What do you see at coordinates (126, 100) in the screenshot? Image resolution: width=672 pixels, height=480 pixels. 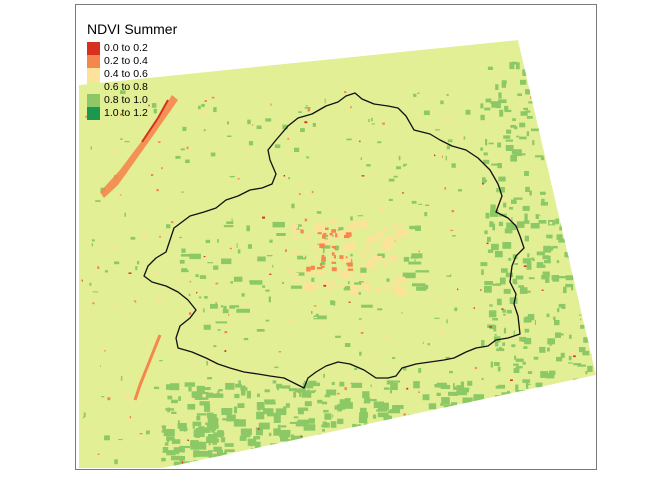 I see `legend-label: 0.8 to 1.0` at bounding box center [126, 100].